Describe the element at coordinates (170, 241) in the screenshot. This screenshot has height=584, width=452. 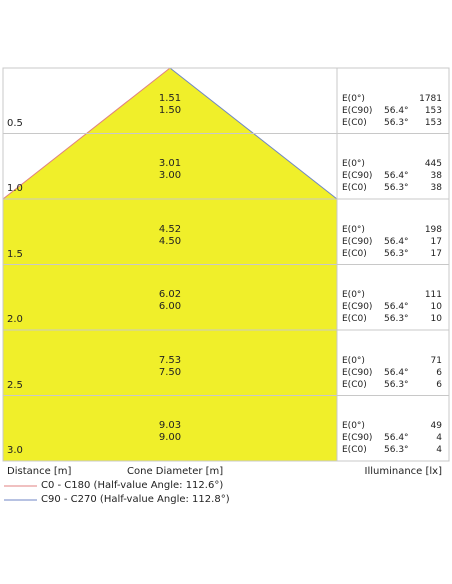
I see `cone-diameter-c0: 4.50` at that location.